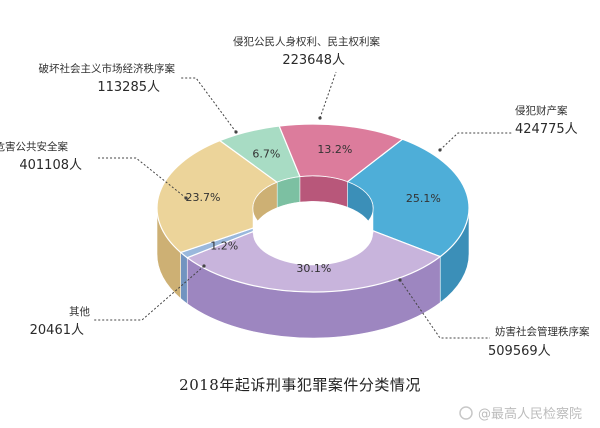 Image resolution: width=600 pixels, height=428 pixels. I want to click on category-value-0: 424775人, so click(546, 129).